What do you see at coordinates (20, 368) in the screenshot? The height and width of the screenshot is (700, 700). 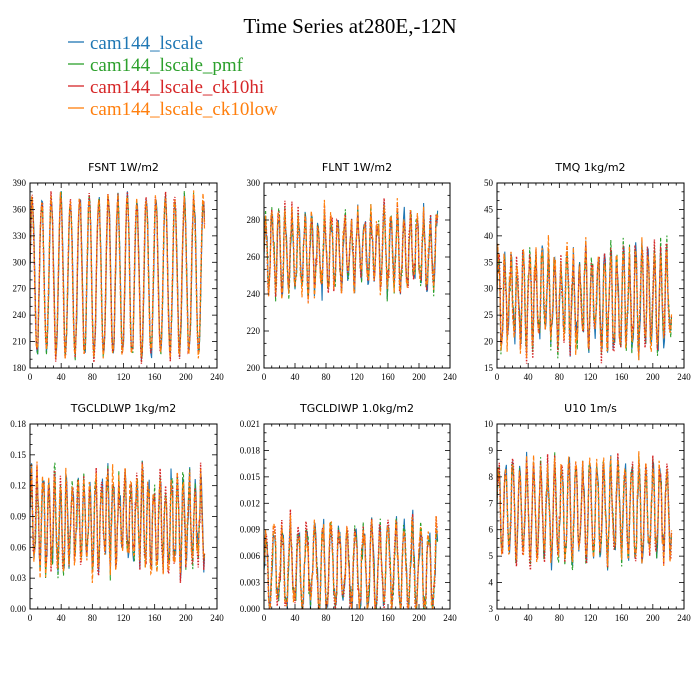 I see `y-tick-label: 180` at bounding box center [20, 368].